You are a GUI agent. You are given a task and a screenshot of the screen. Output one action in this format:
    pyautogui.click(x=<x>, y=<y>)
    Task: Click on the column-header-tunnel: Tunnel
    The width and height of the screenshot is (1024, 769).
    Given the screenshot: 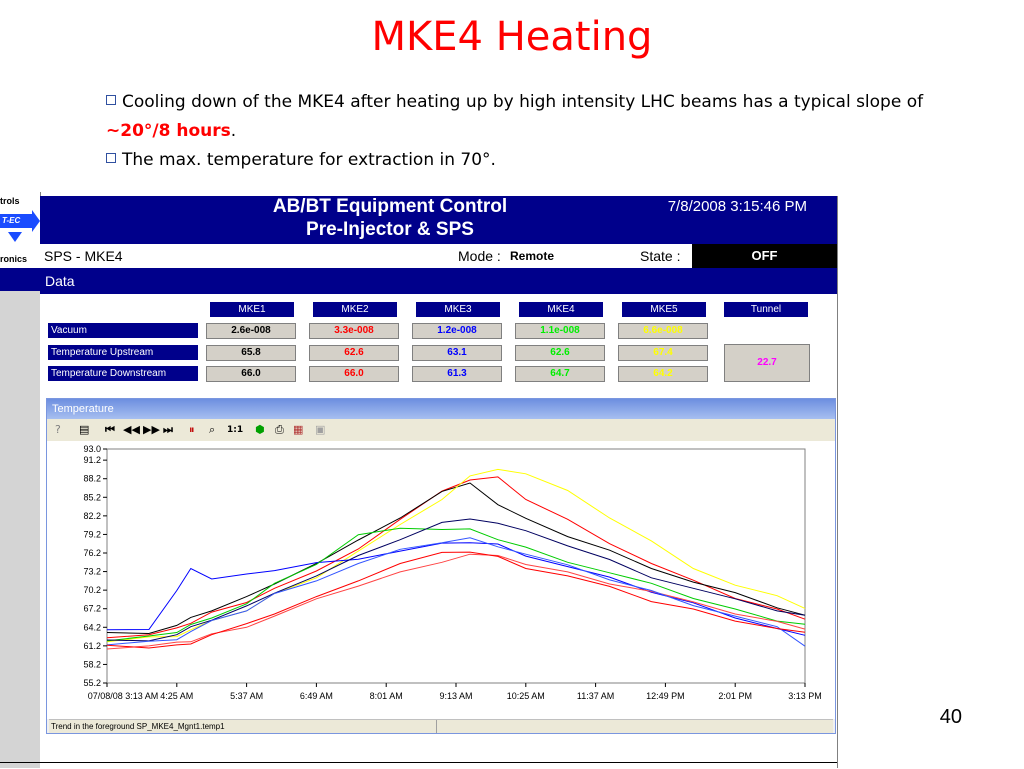 What is the action you would take?
    pyautogui.click(x=766, y=309)
    